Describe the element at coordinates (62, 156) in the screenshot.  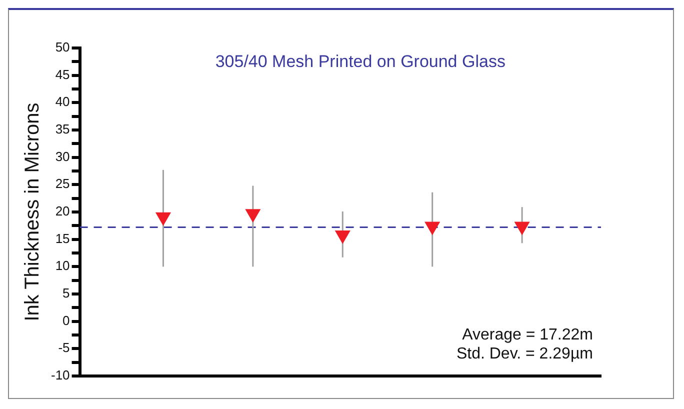
I see `y-tick-label: 30` at that location.